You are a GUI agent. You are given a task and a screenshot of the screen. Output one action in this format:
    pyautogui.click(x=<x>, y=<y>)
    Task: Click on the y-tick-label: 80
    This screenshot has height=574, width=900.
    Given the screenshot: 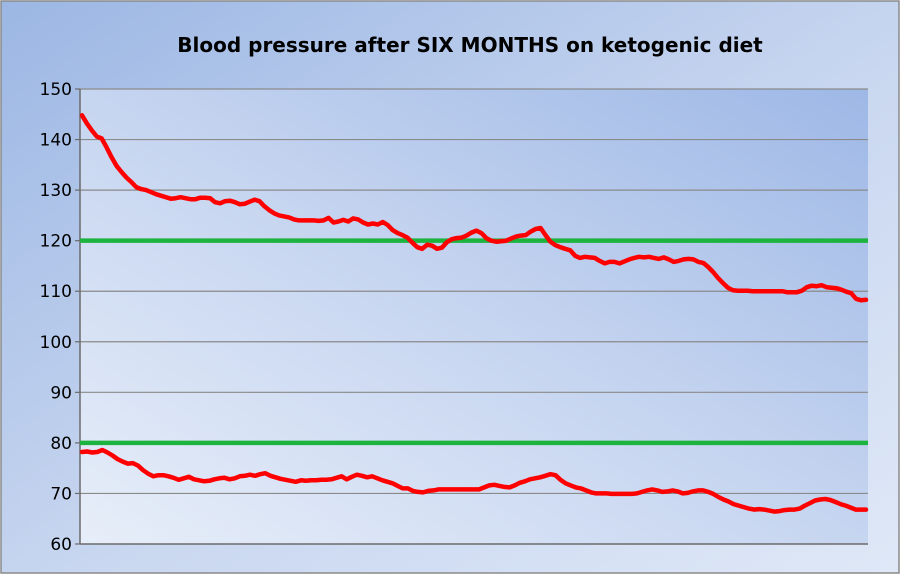 What is the action you would take?
    pyautogui.click(x=61, y=444)
    